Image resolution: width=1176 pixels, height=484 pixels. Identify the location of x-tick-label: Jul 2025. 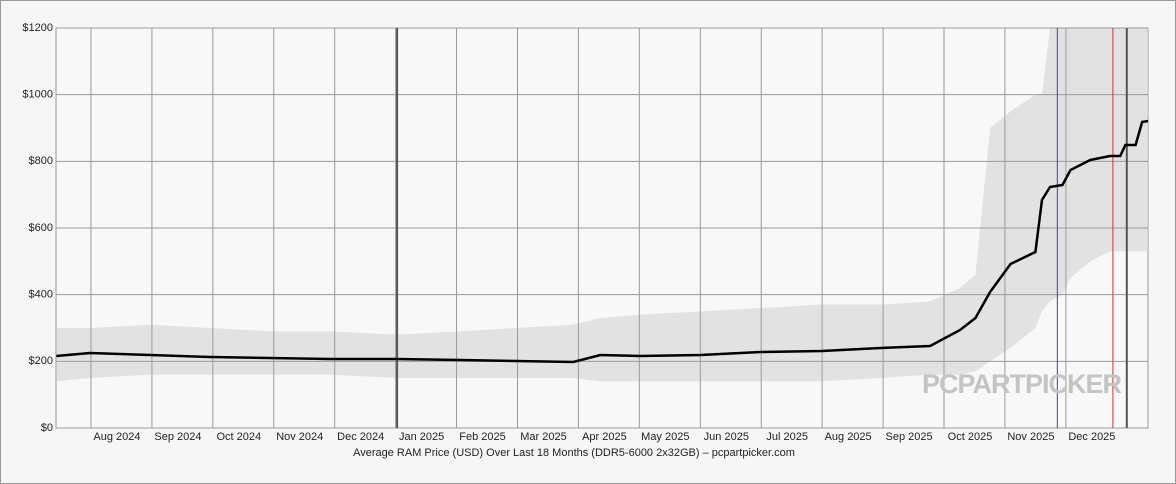
(787, 437).